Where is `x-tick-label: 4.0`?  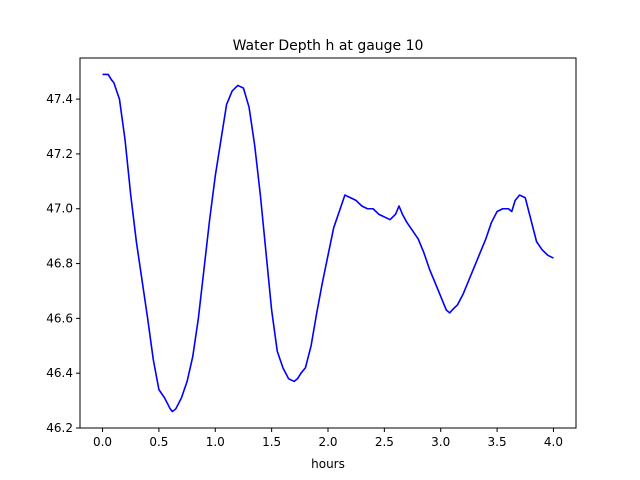
x-tick-label: 4.0 is located at coordinates (553, 442).